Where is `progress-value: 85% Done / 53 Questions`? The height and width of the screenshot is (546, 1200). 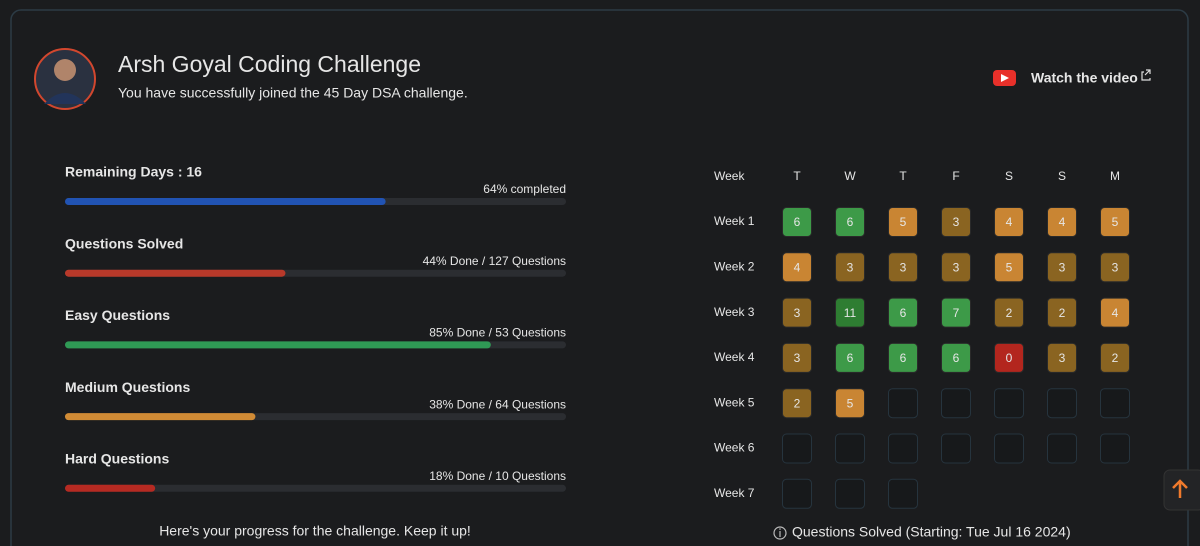 progress-value: 85% Done / 53 Questions is located at coordinates (497, 333).